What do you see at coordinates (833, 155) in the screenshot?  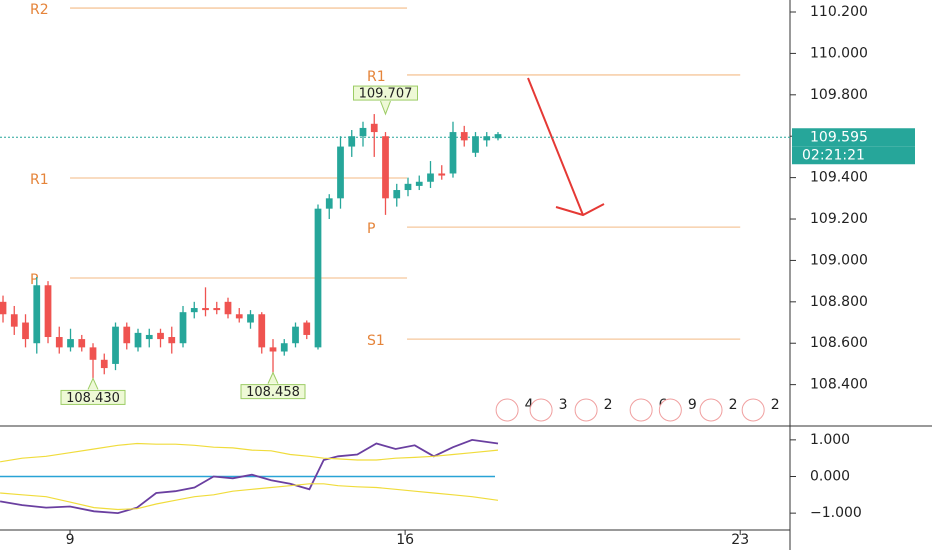 I see `countdown-label: 02:21:21` at bounding box center [833, 155].